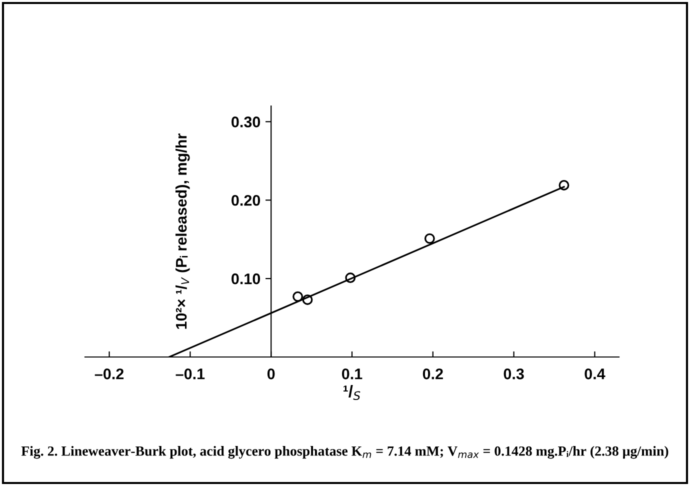  I want to click on y-tick-label: 0.30, so click(246, 122).